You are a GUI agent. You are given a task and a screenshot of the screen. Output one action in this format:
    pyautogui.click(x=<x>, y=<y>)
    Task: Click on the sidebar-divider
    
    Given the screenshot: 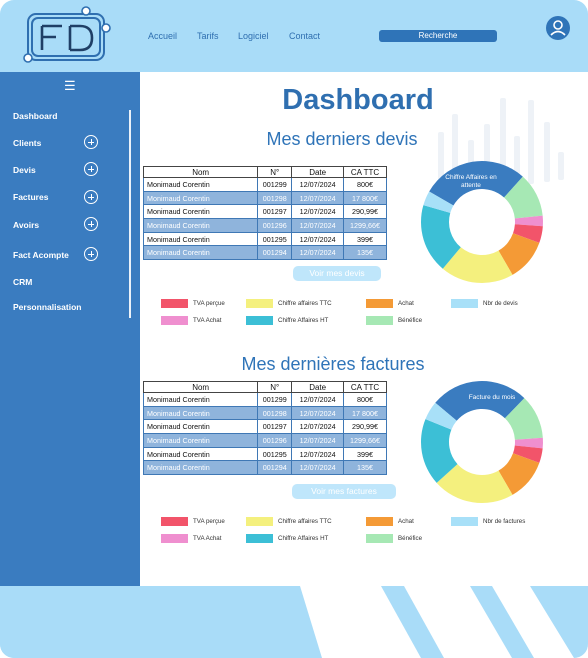 What is the action you would take?
    pyautogui.click(x=130, y=214)
    